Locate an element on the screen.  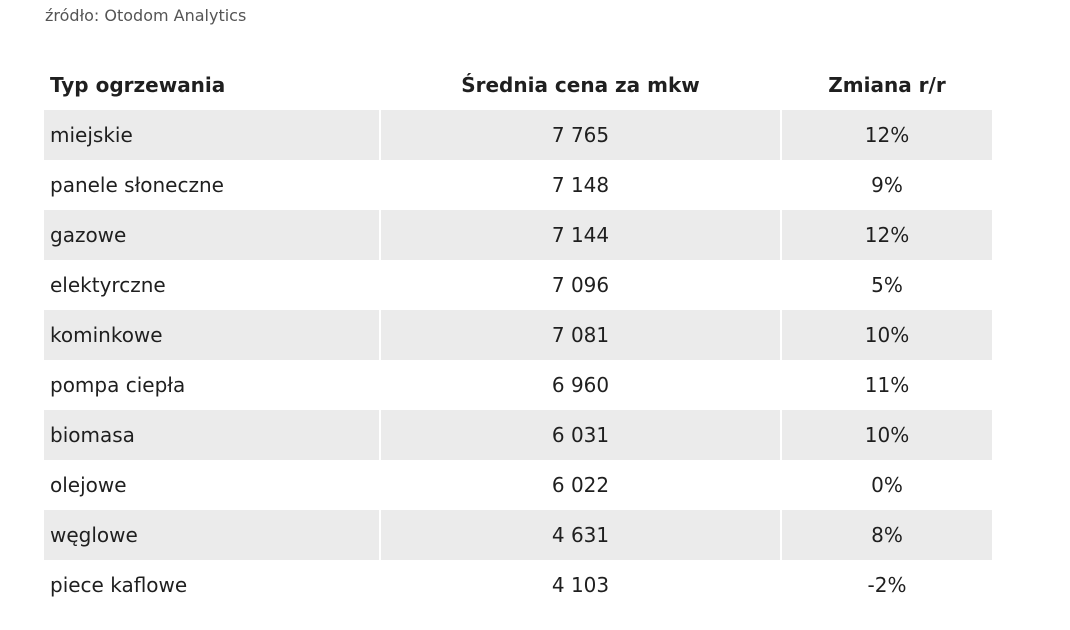
table-cell: pompa ciepła is located at coordinates (118, 385).